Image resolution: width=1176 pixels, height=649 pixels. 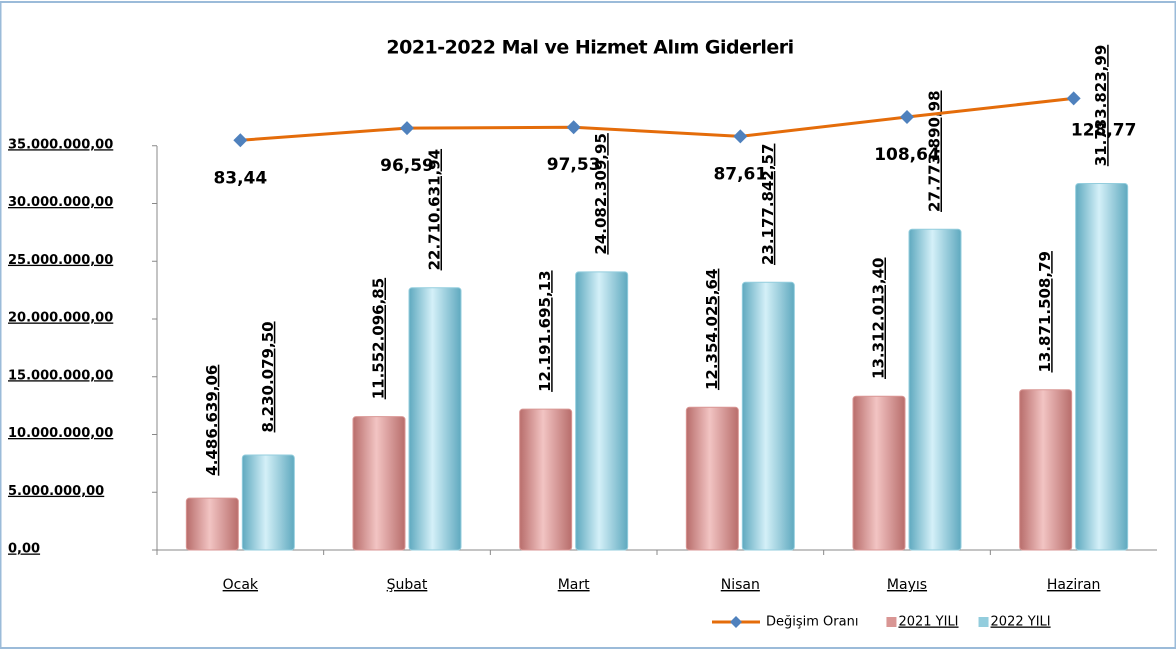 What do you see at coordinates (768, 204) in the screenshot?
I see `value-label: 23.177.842,57` at bounding box center [768, 204].